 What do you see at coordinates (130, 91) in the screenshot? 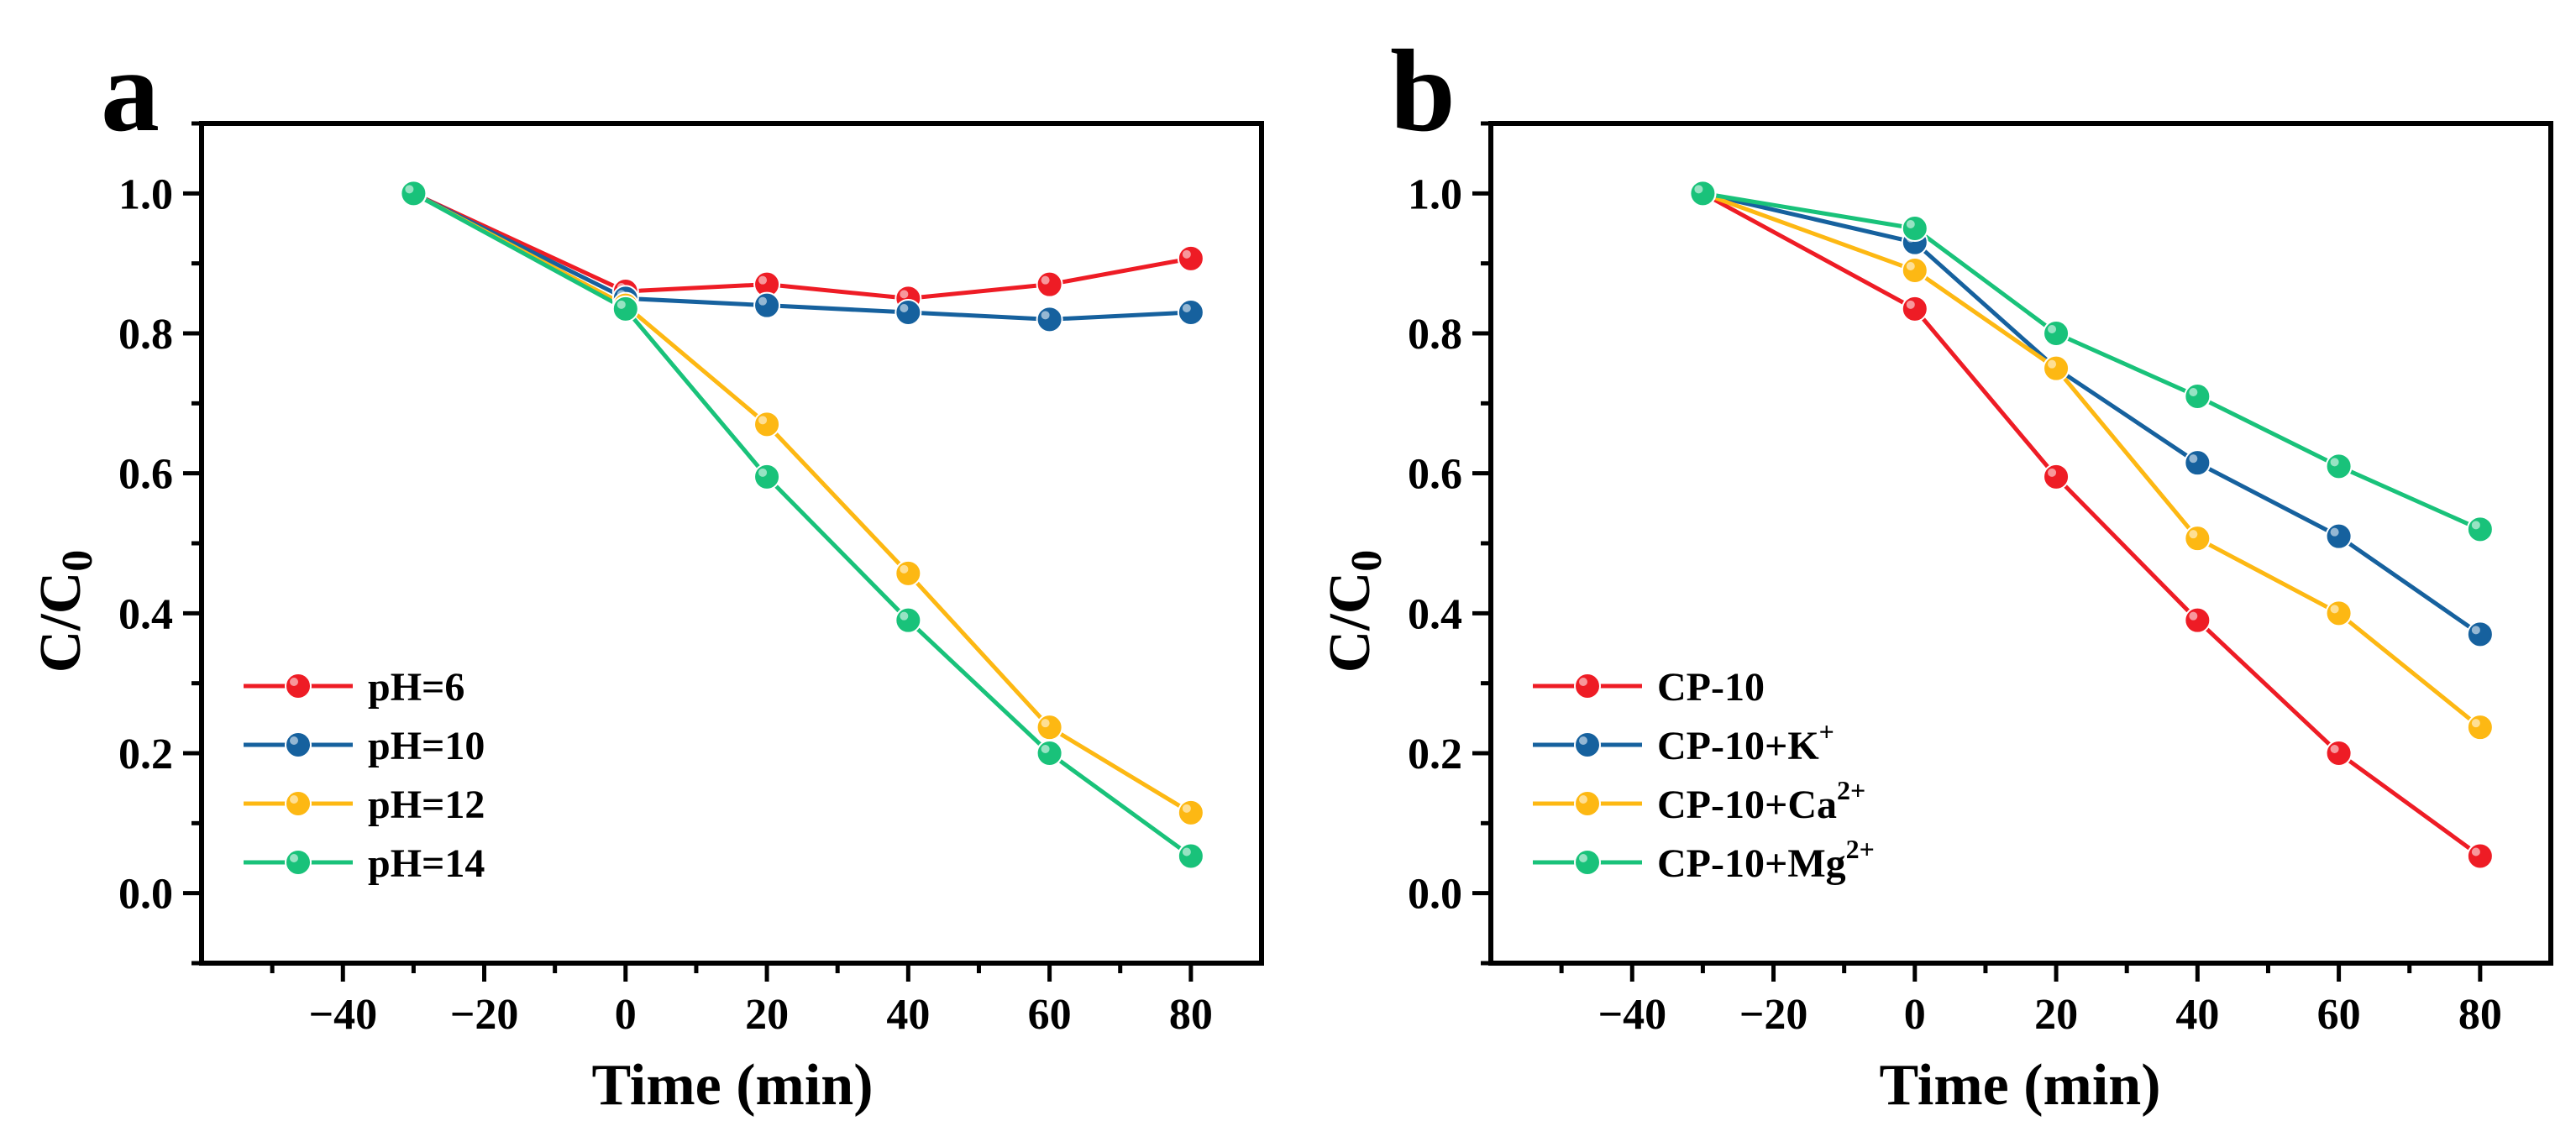
I see `panel-letter-a: a` at bounding box center [130, 91].